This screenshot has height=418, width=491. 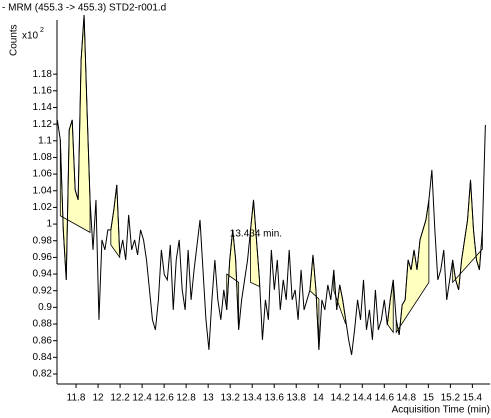 I want to click on x-tick-label: 14.6, so click(x=385, y=398).